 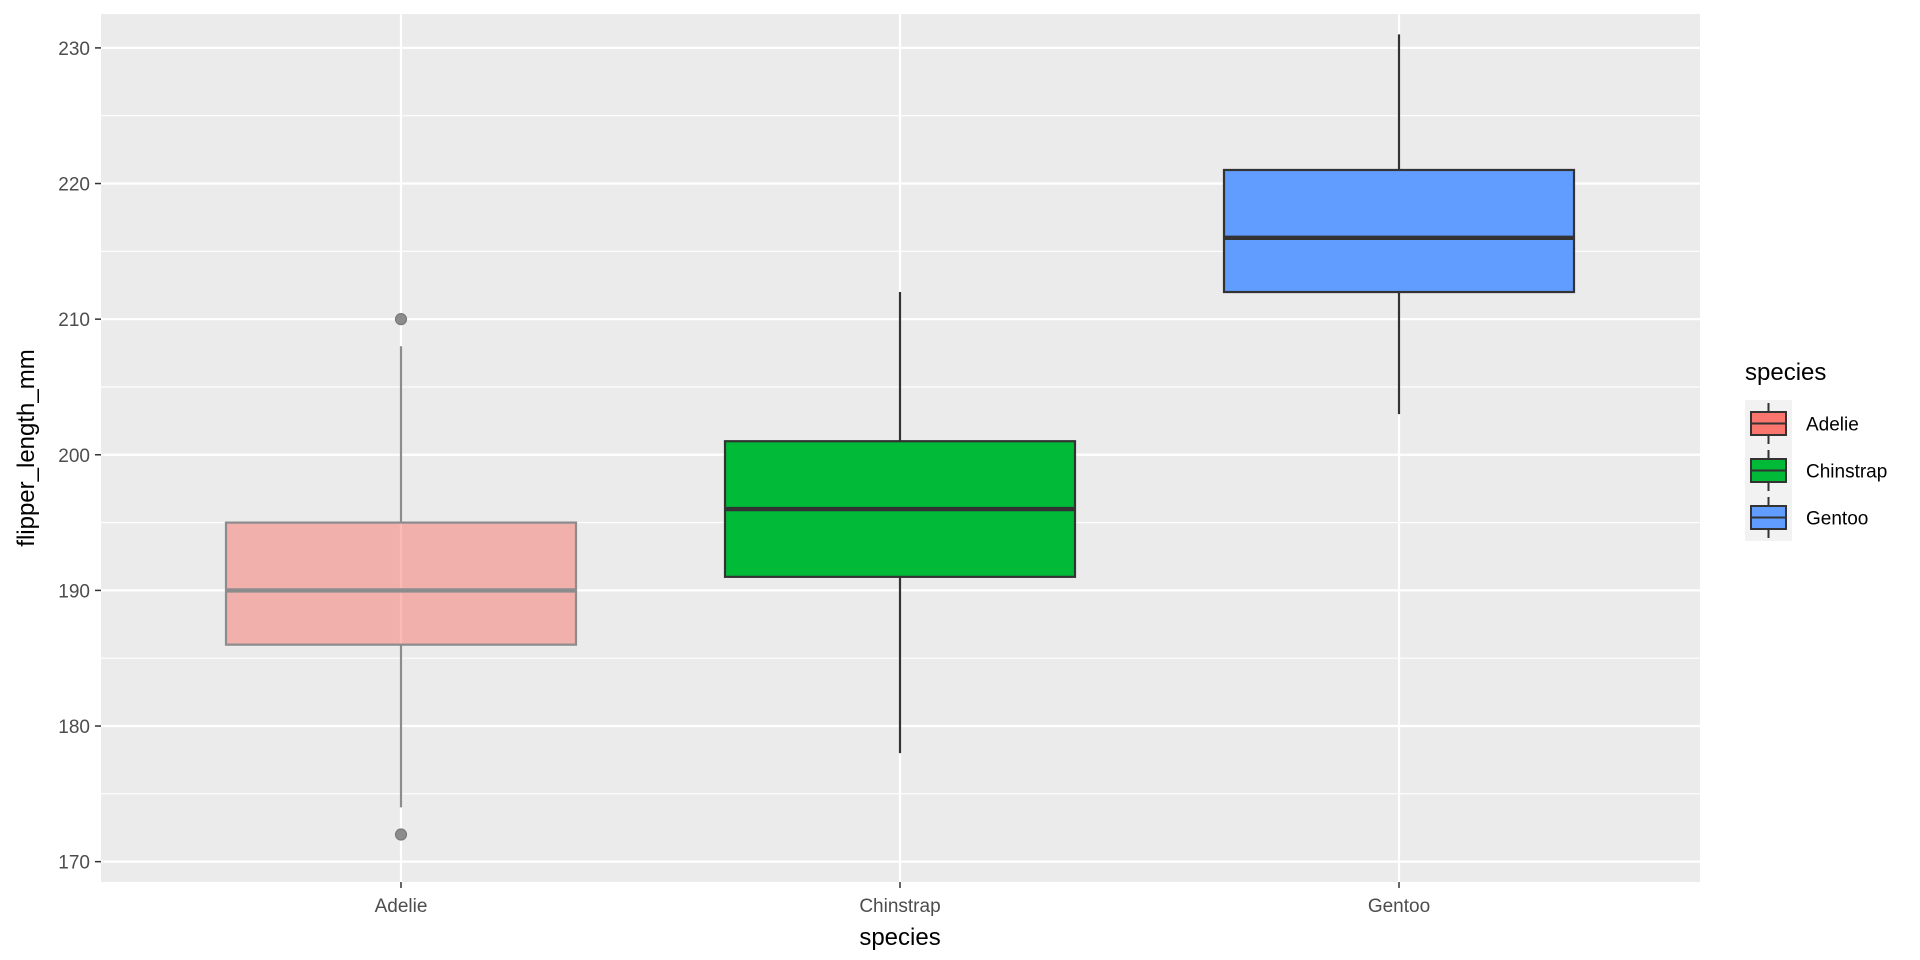 What do you see at coordinates (1832, 425) in the screenshot?
I see `legend-label: Adelie` at bounding box center [1832, 425].